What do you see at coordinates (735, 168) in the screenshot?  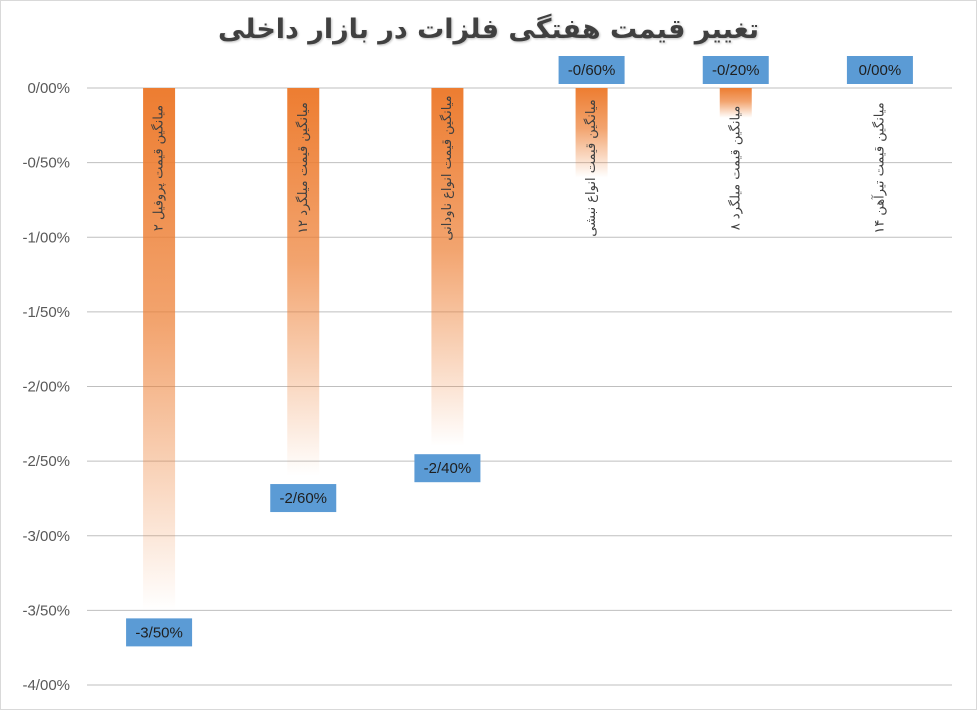 I see `category-label: میانگین قیمت میلگرد ۸` at bounding box center [735, 168].